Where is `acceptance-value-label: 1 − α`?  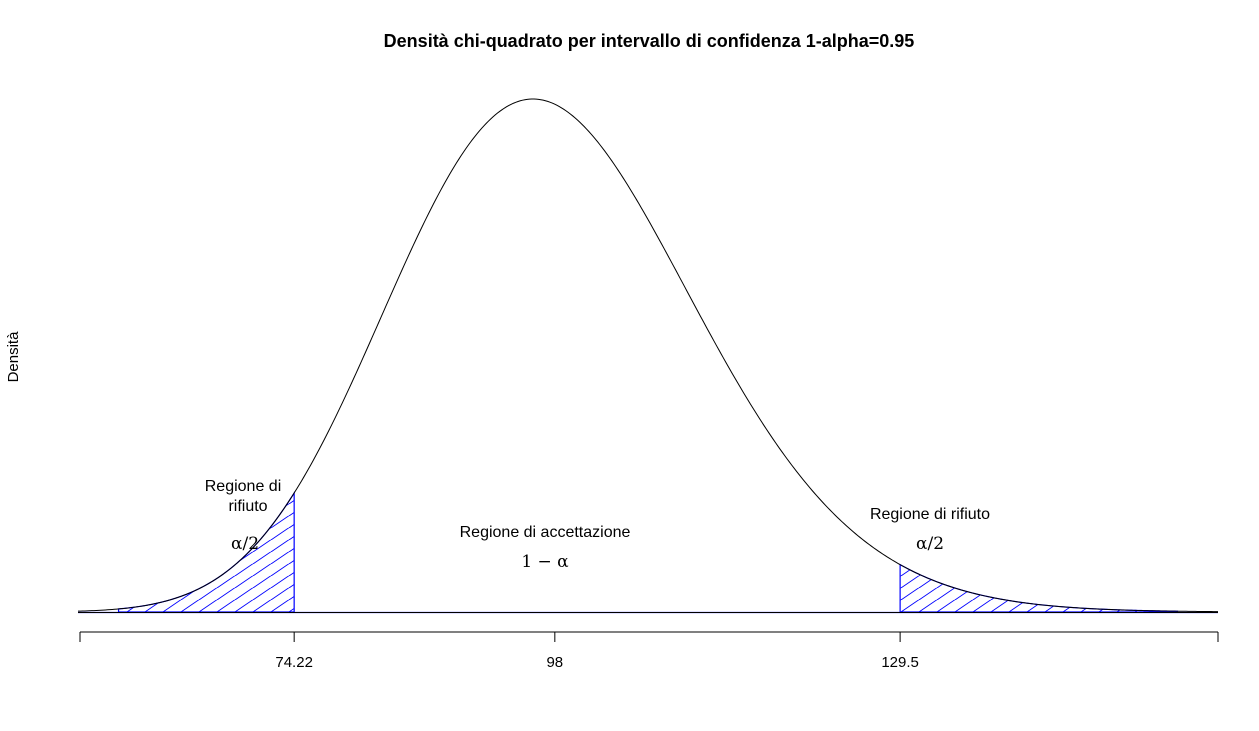
acceptance-value-label: 1 − α is located at coordinates (545, 562).